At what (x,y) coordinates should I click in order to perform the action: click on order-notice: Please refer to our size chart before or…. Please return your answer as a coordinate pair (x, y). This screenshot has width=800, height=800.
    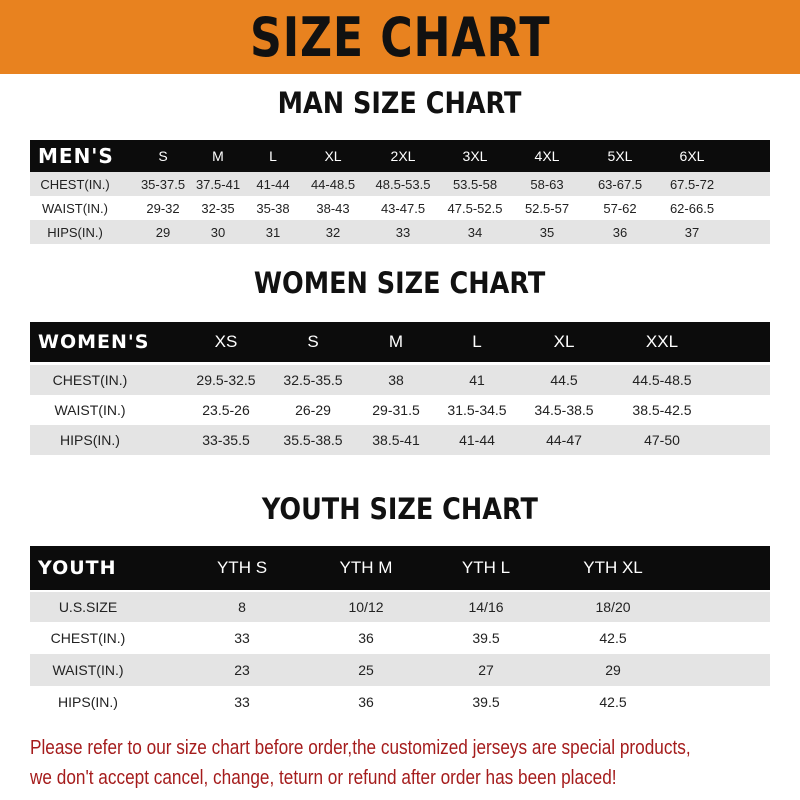
    Looking at the image, I should click on (410, 763).